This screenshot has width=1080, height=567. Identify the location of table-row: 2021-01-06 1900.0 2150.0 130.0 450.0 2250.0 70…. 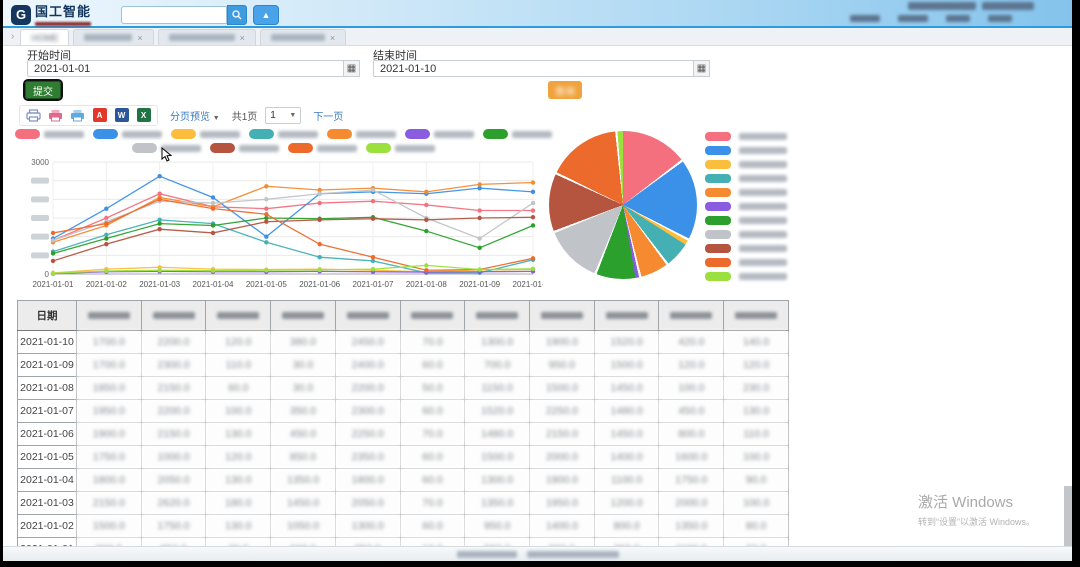
(403, 434).